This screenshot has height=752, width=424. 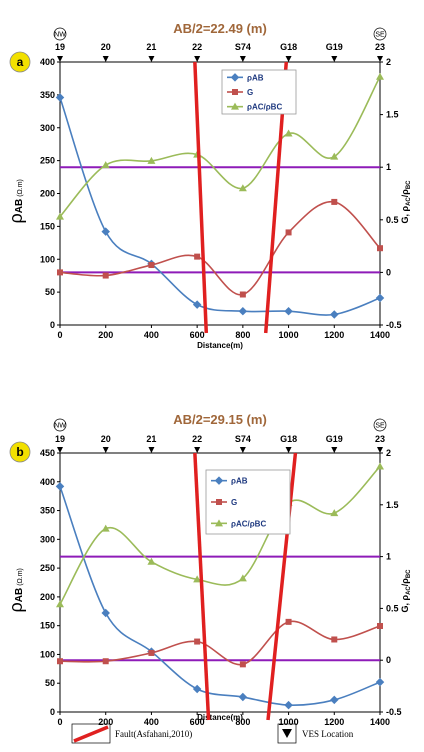 I want to click on fault-legend-box, so click(x=91, y=733).